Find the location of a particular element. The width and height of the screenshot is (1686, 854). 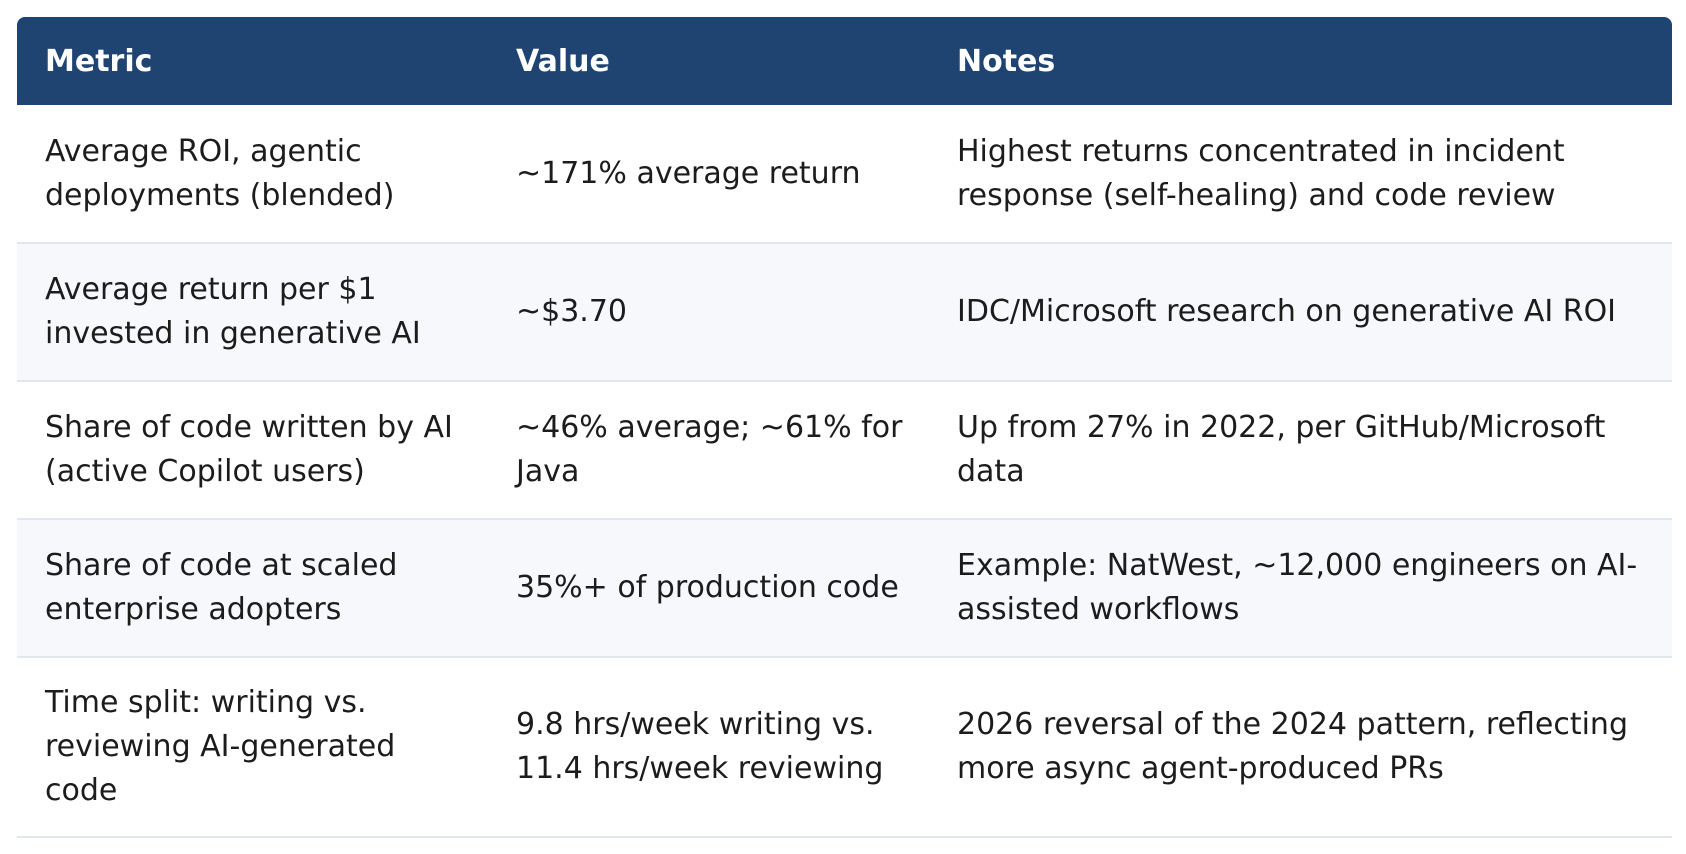

cell-value: 35%+ of production code is located at coordinates (707, 587).